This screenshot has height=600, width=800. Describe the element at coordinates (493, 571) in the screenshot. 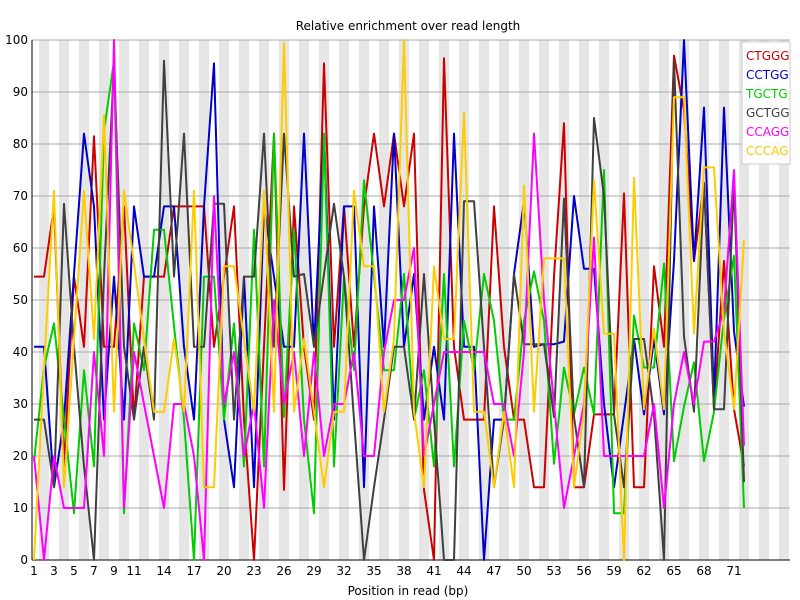

I see `x-tick-label: 47` at that location.